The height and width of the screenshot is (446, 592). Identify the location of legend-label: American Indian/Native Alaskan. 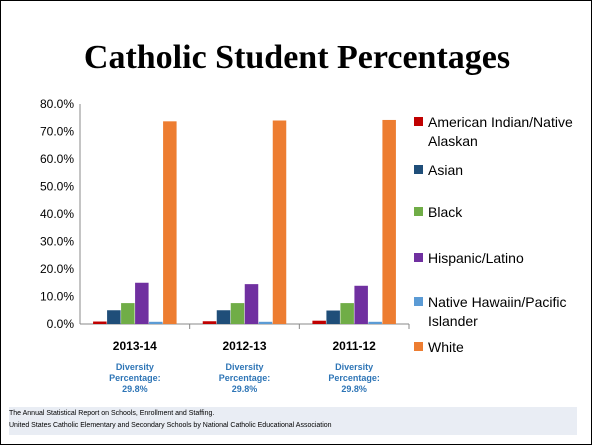
(500, 131).